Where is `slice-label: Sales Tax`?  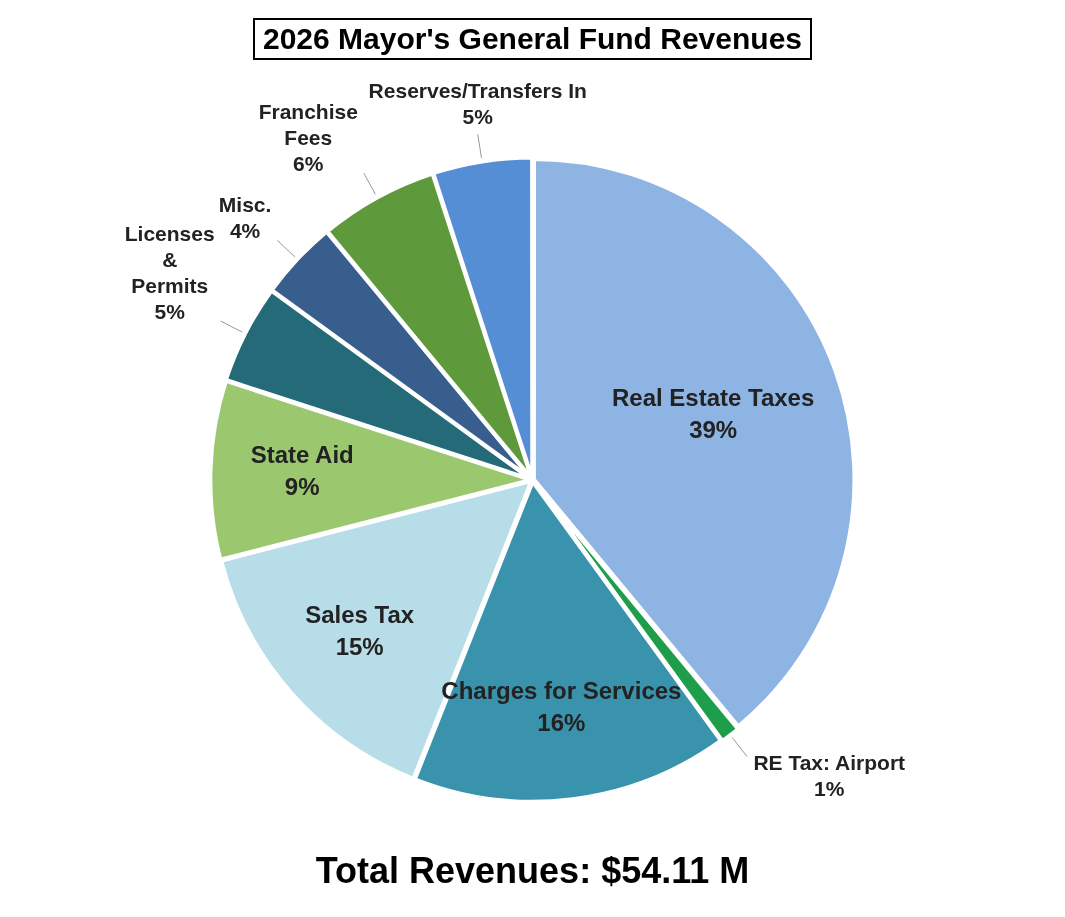 slice-label: Sales Tax is located at coordinates (360, 614).